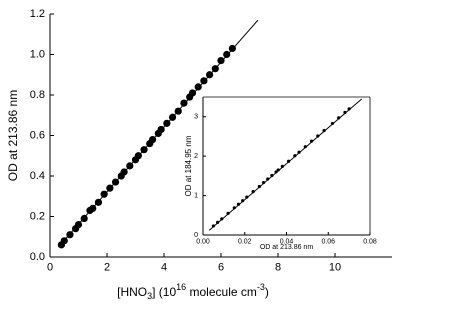  What do you see at coordinates (203, 241) in the screenshot?
I see `x-tick-label: 0.00` at bounding box center [203, 241].